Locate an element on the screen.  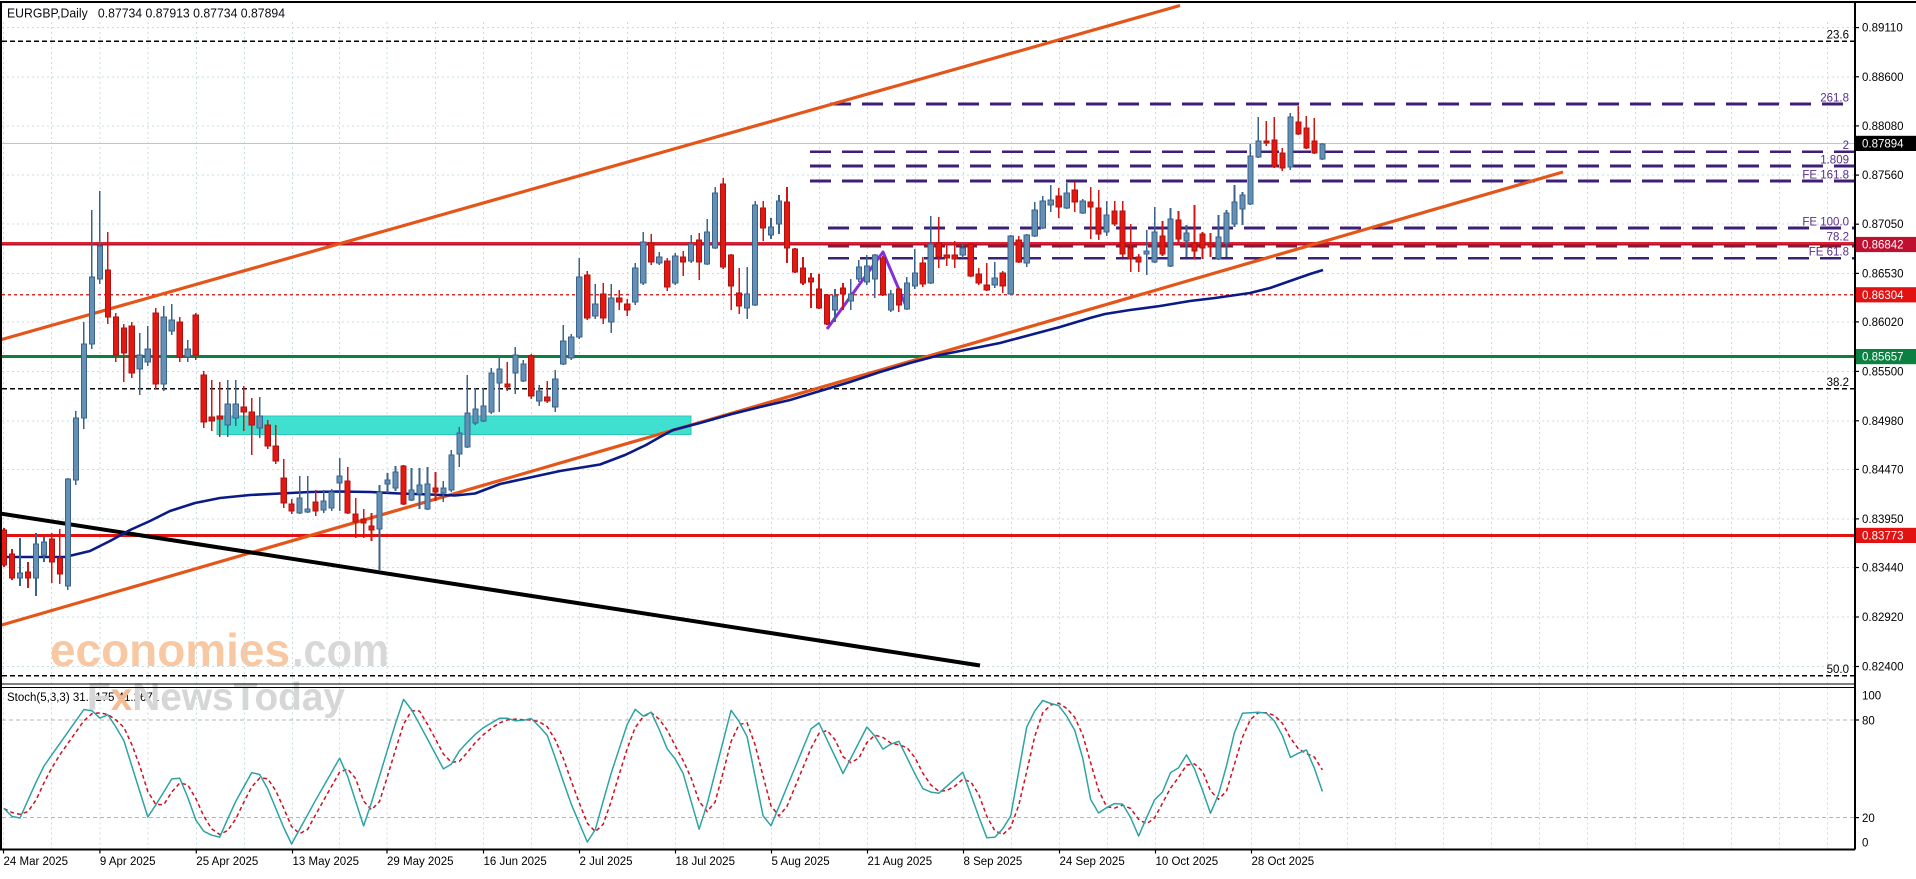
svg-text: 0.83440 is located at coordinates (1883, 569).